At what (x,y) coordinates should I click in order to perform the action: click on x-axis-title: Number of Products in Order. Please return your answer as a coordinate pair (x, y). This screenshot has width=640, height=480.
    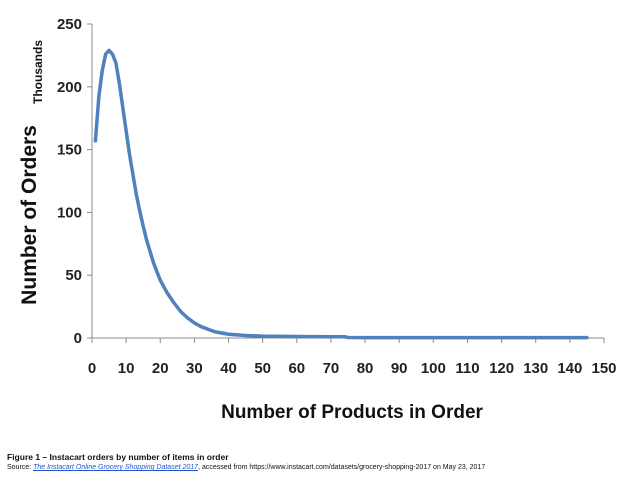
    Looking at the image, I should click on (352, 412).